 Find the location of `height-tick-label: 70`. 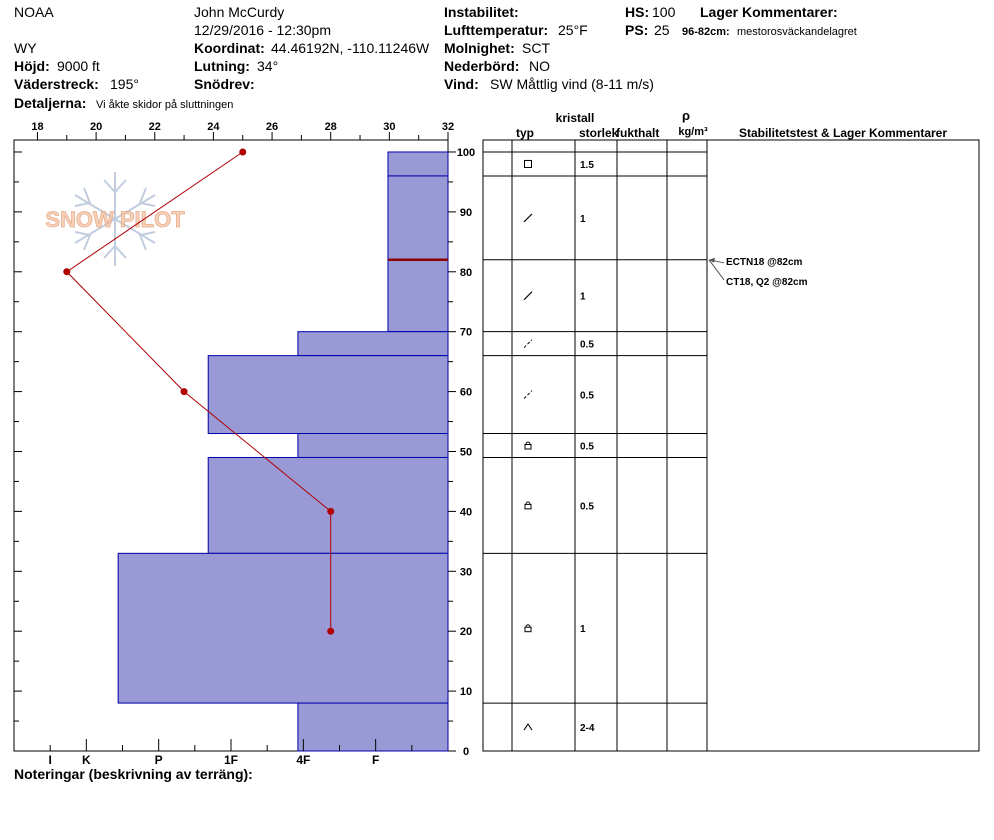

height-tick-label: 70 is located at coordinates (466, 333).